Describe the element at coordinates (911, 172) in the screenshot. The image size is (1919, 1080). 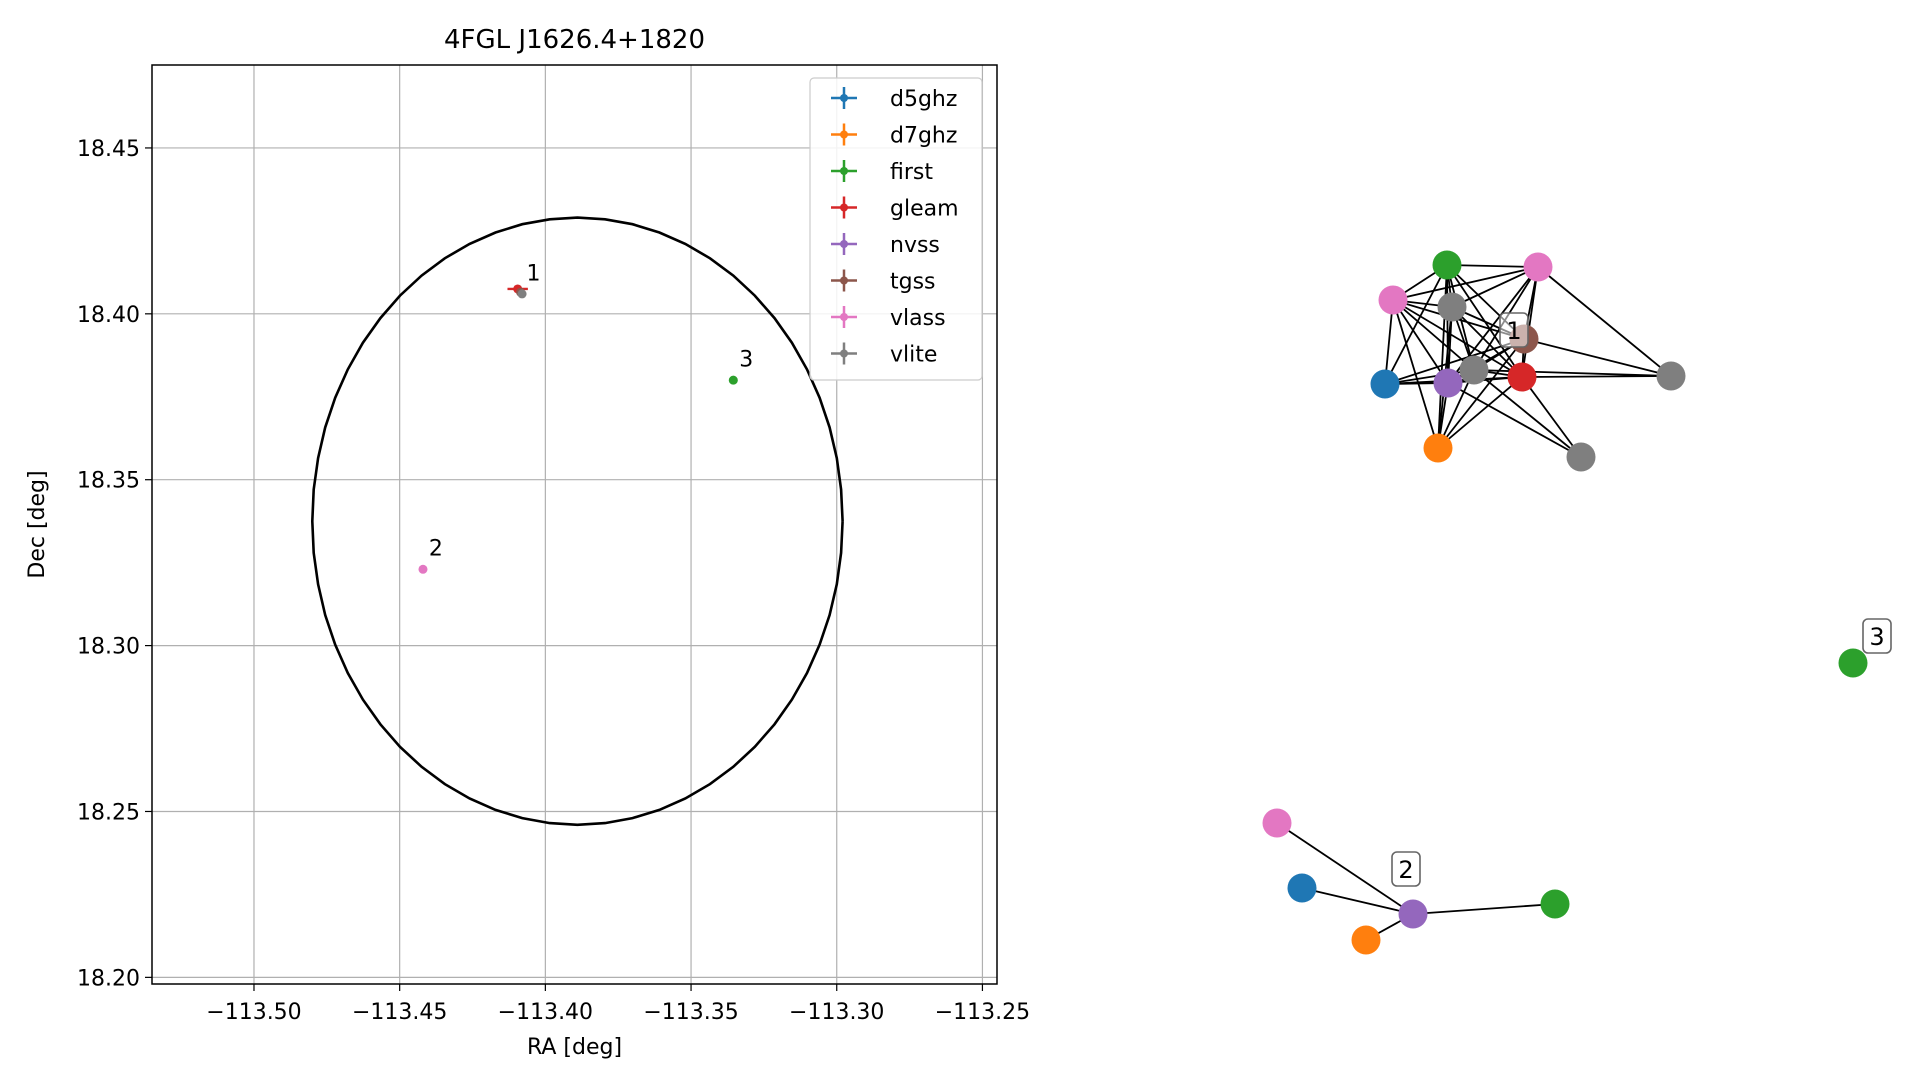
I see `legend-label: first` at that location.